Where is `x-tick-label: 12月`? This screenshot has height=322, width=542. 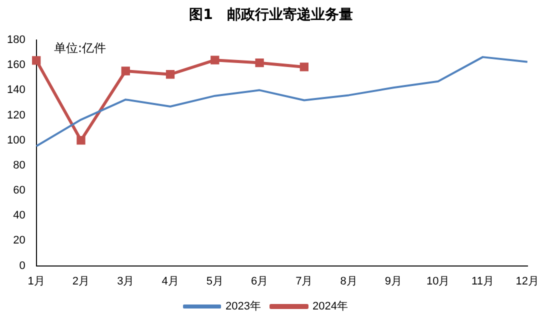
x-tick-label: 12月 is located at coordinates (528, 281).